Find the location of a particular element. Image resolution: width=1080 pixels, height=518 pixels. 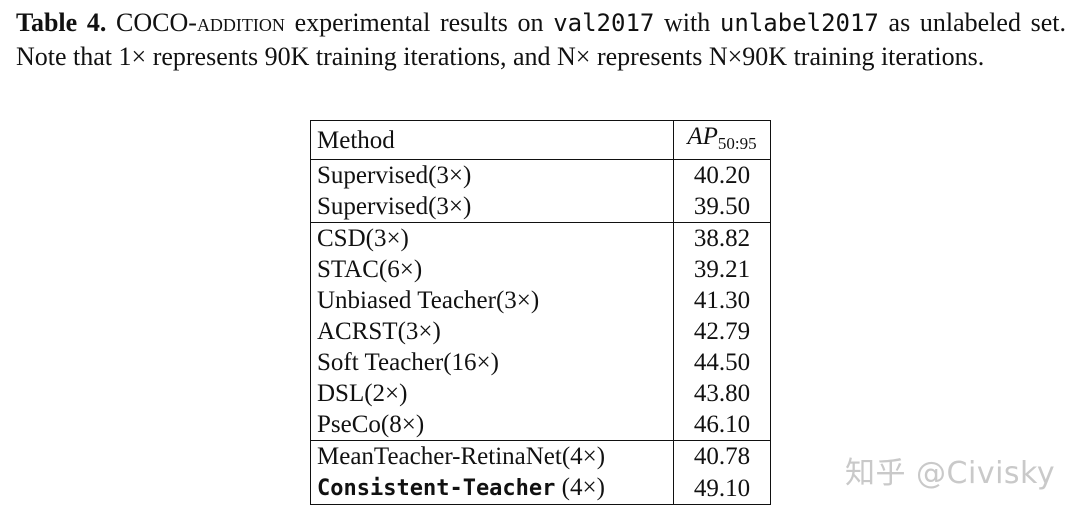

watermark: 知乎 @Civisky is located at coordinates (950, 473).